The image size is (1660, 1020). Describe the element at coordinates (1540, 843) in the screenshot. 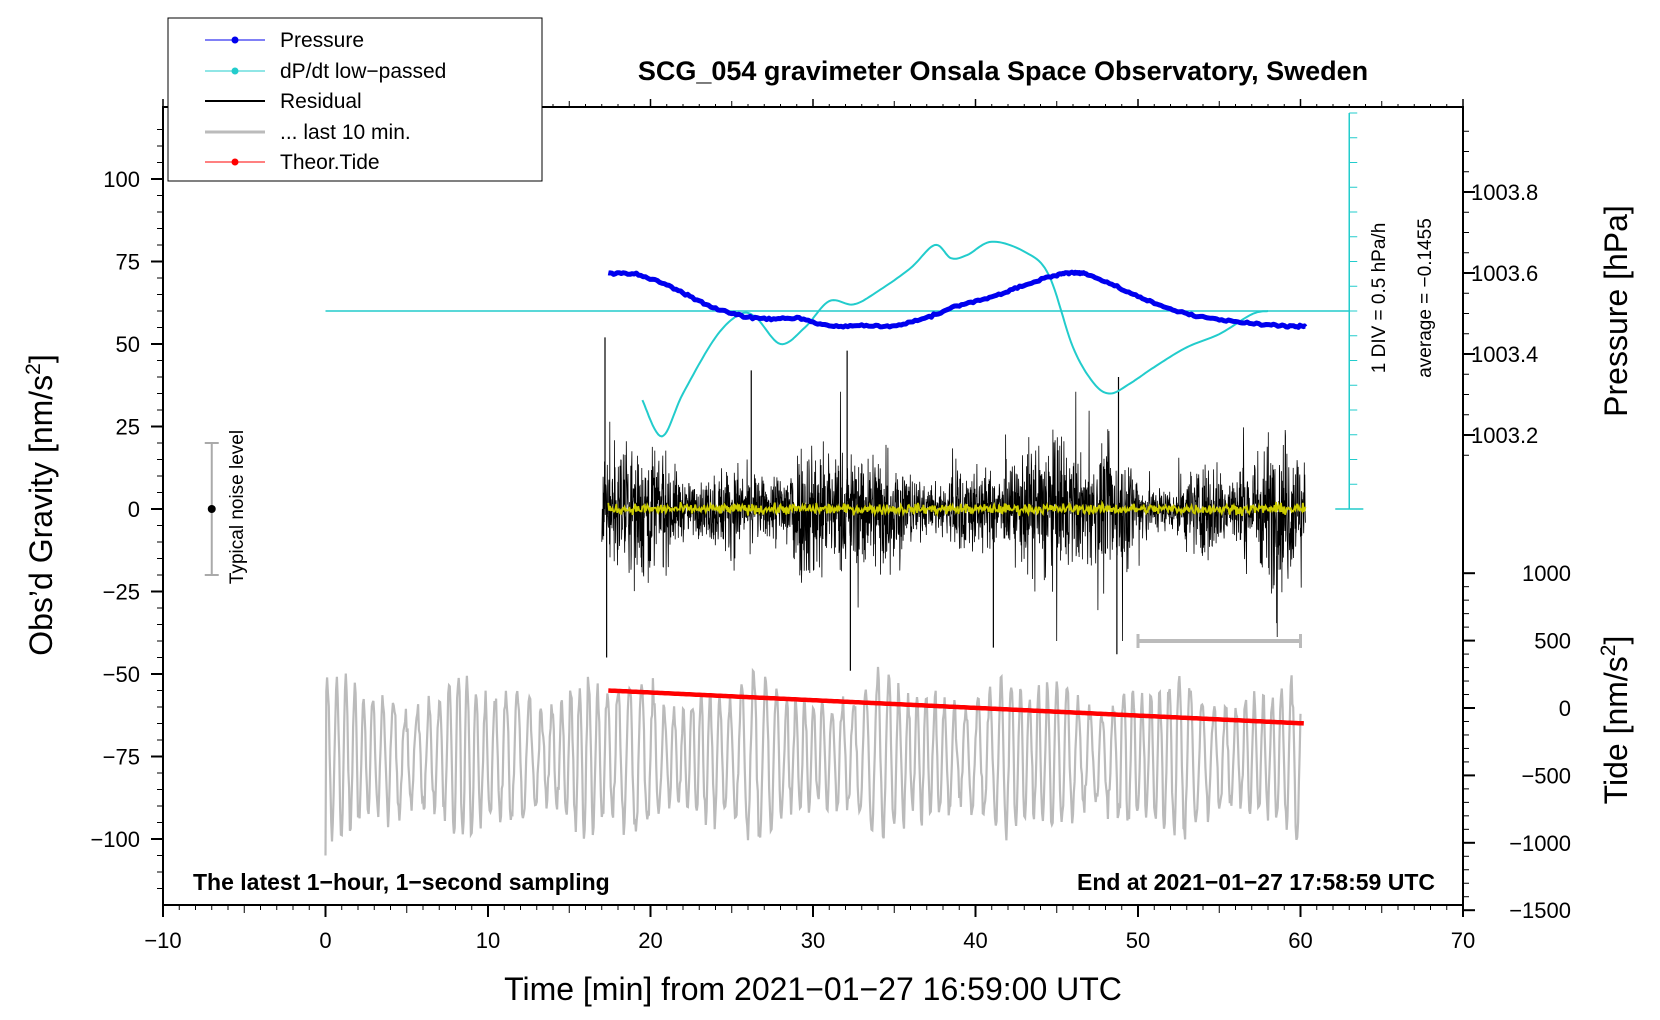

I see `tide-tick-label: −1000` at that location.